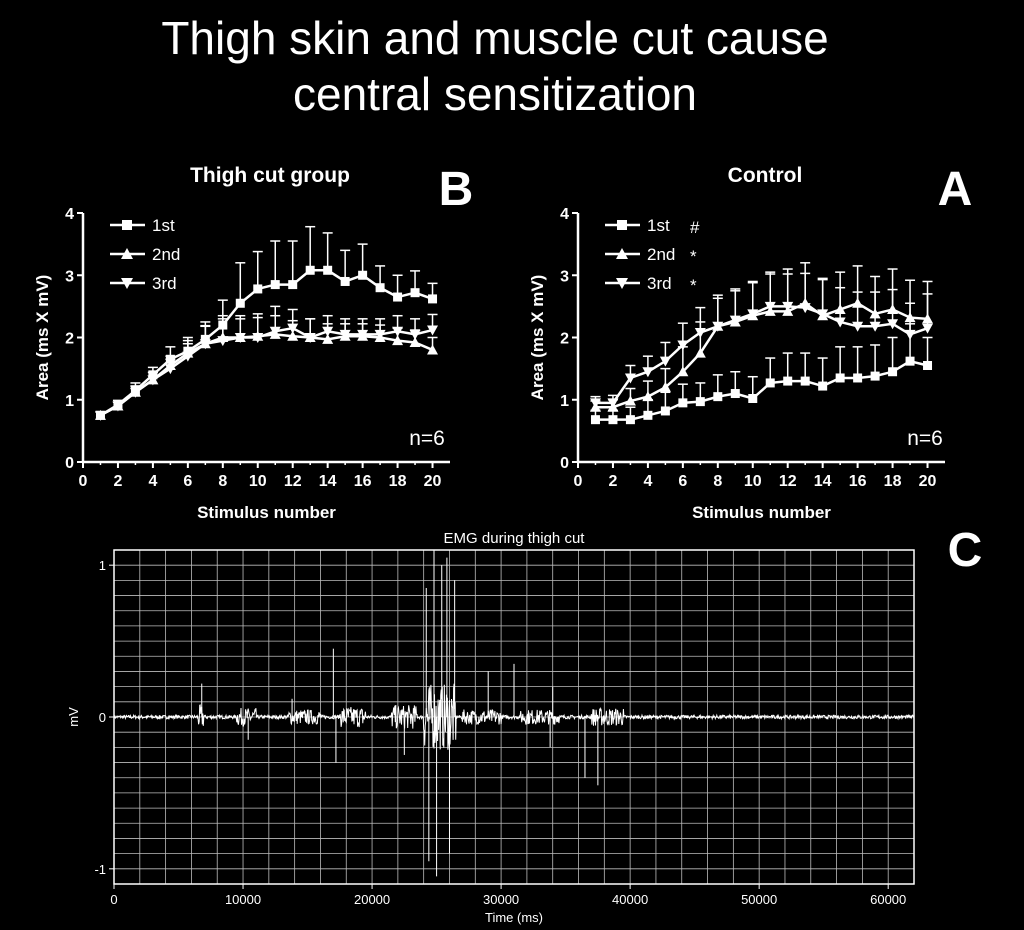  Describe the element at coordinates (222, 481) in the screenshot. I see `x-tick-label: 8` at that location.